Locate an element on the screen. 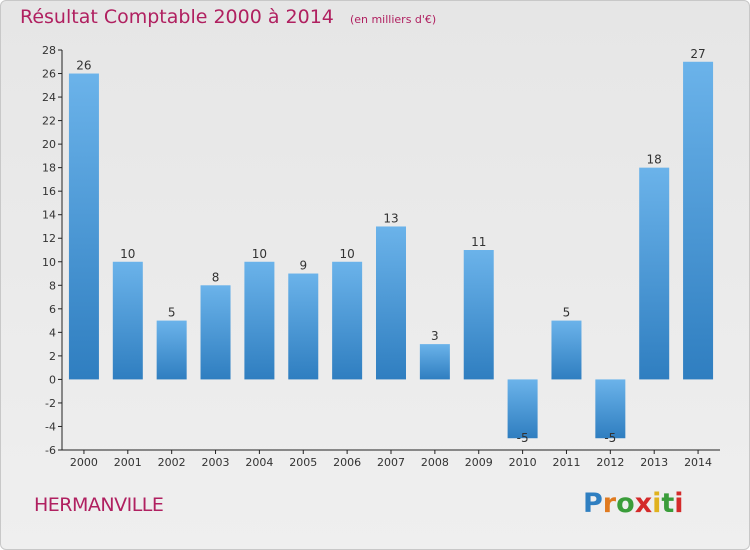 This screenshot has height=550, width=750. logo-letter: P is located at coordinates (593, 503).